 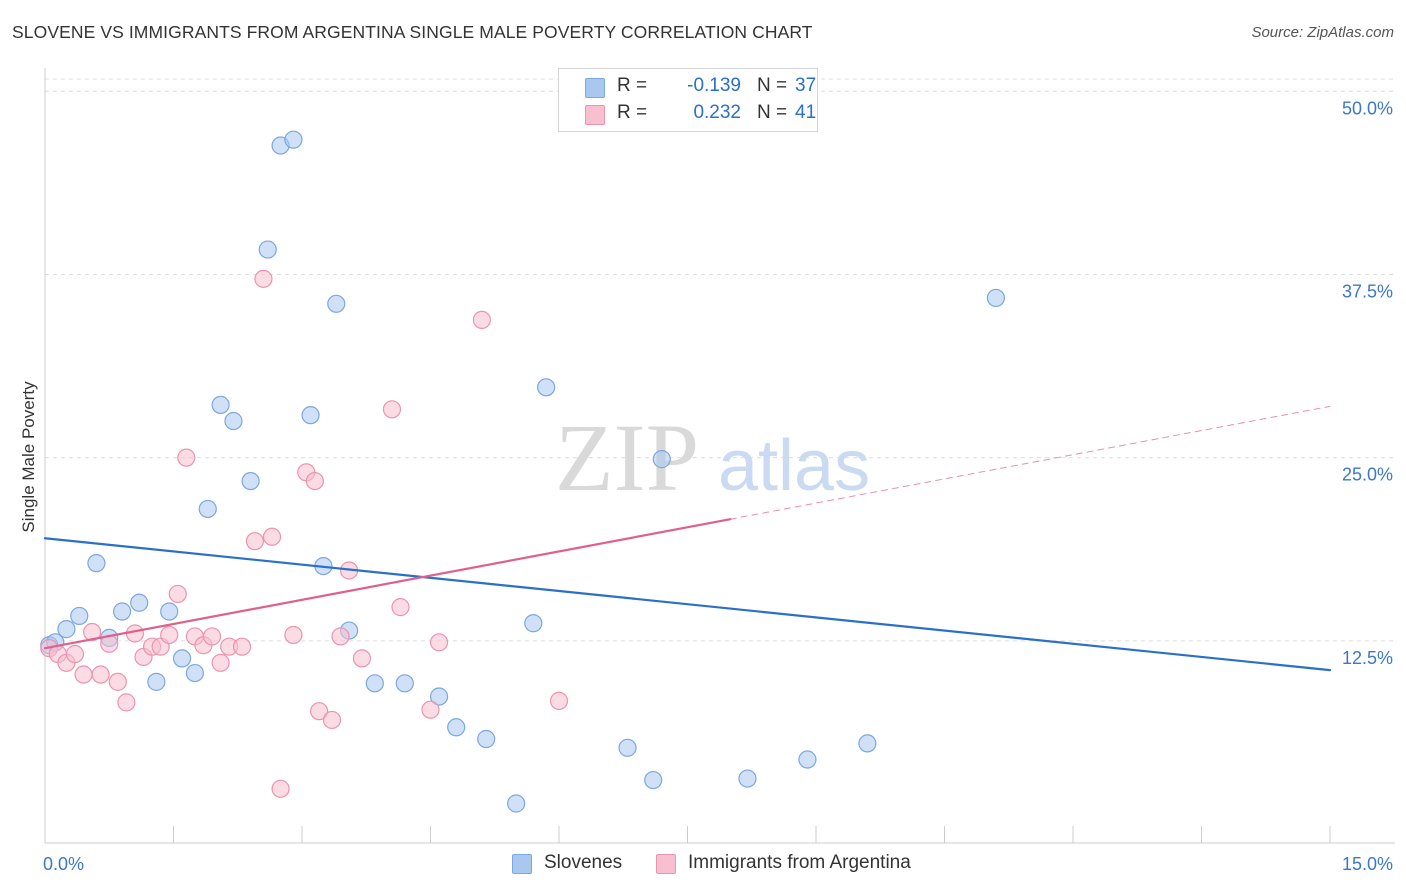 I want to click on y-tick-label: 37.5%, so click(x=1367, y=291).